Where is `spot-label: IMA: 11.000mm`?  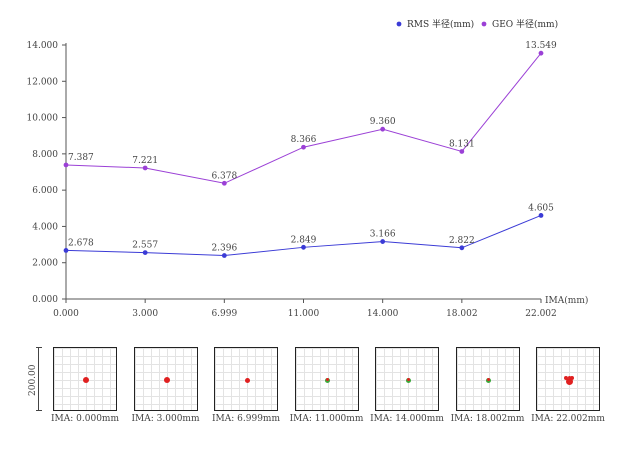
spot-label: IMA: 11.000mm is located at coordinates (326, 419).